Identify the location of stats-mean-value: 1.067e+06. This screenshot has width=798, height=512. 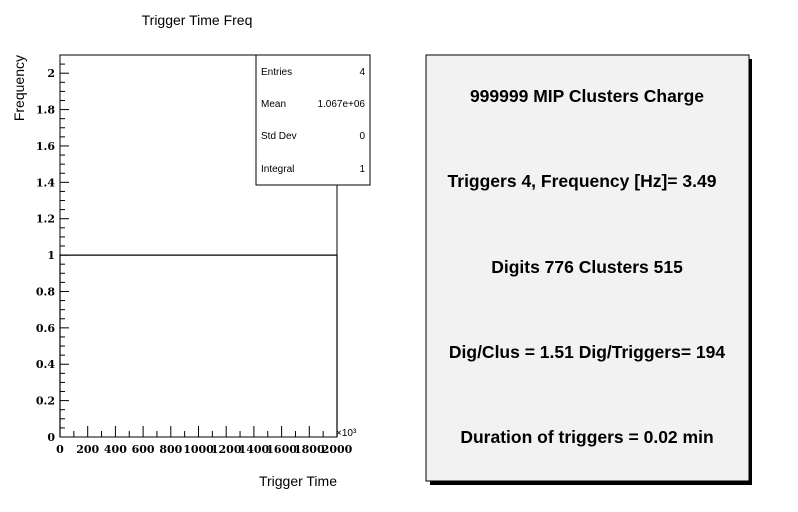
(341, 104).